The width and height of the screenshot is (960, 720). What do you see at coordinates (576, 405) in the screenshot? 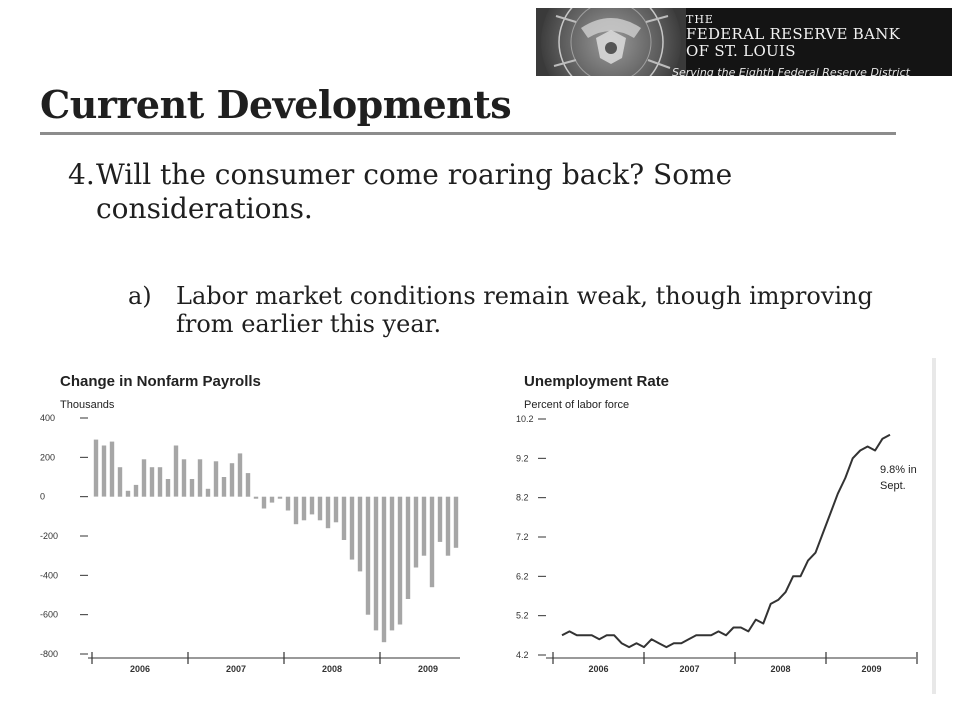
I see `chart-ylabel: Percent of labor force` at bounding box center [576, 405].